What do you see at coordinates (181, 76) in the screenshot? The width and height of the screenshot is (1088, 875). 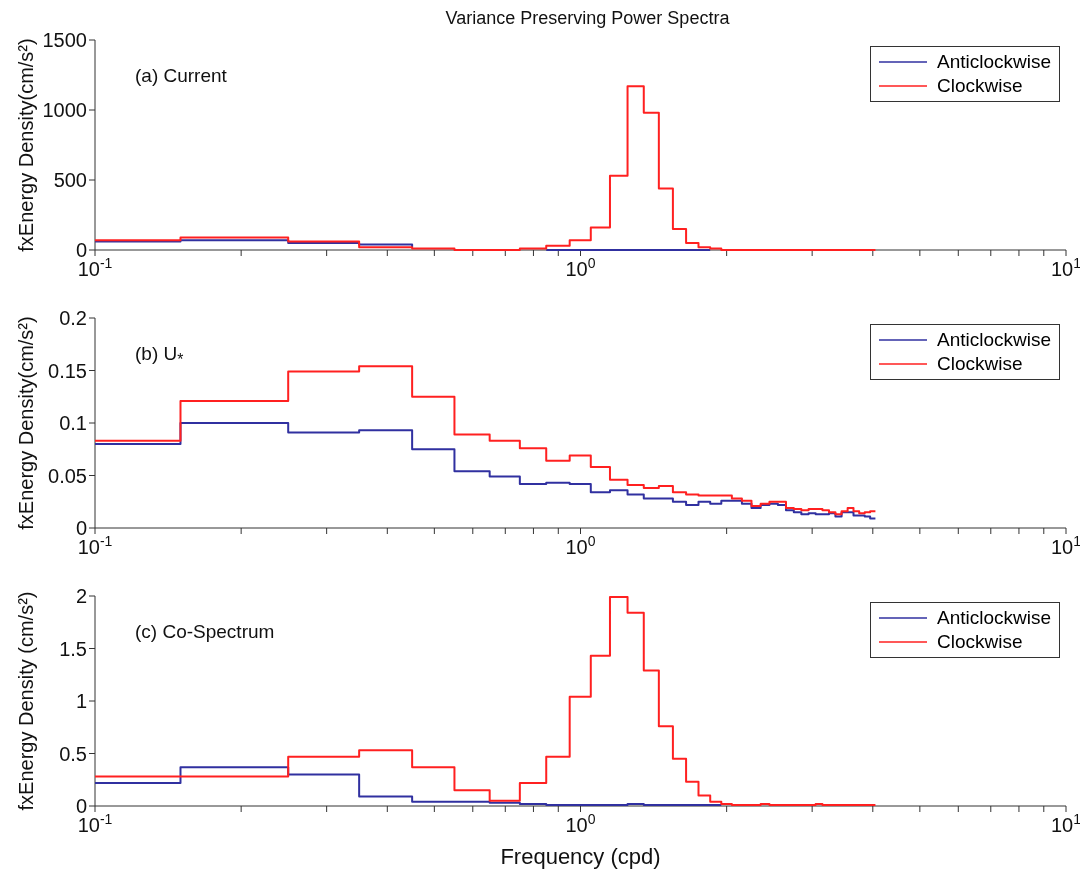 I see `annotation: (a) Current` at bounding box center [181, 76].